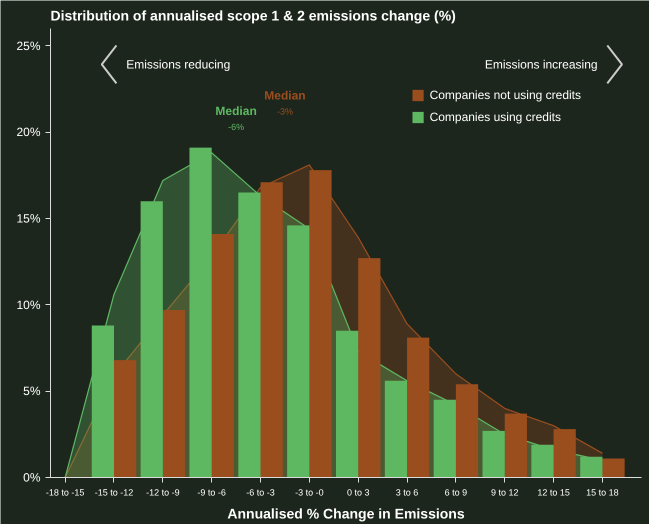 The width and height of the screenshot is (649, 524). What do you see at coordinates (358, 493) in the screenshot?
I see `x-tick-label: 0 to 3` at bounding box center [358, 493].